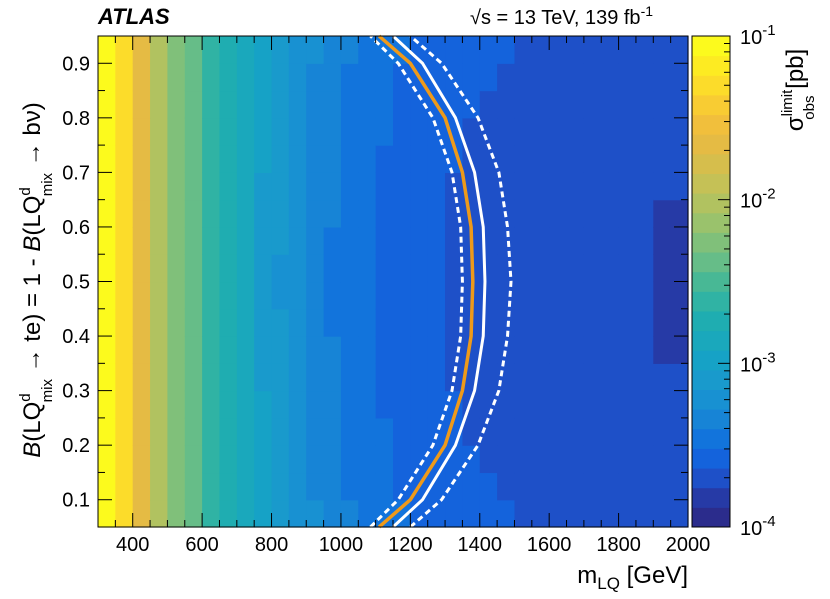 The height and width of the screenshot is (599, 830). Describe the element at coordinates (688, 545) in the screenshot. I see `x-tick-label: 2000` at that location.